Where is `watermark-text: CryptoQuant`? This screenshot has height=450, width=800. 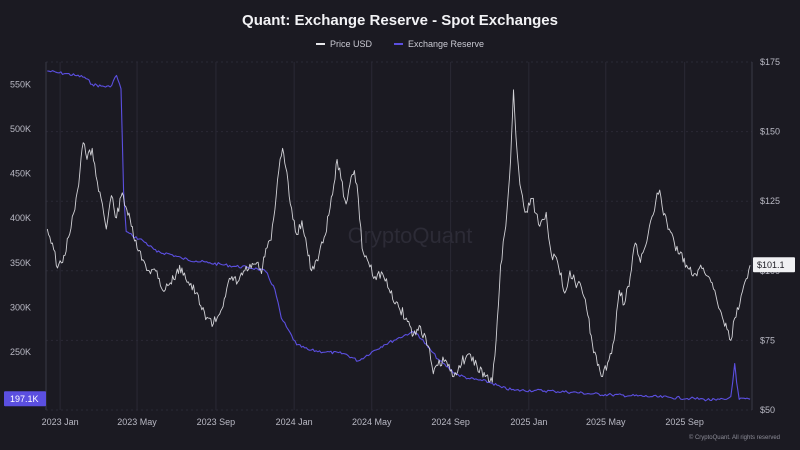 watermark-text: CryptoQuant is located at coordinates (410, 235).